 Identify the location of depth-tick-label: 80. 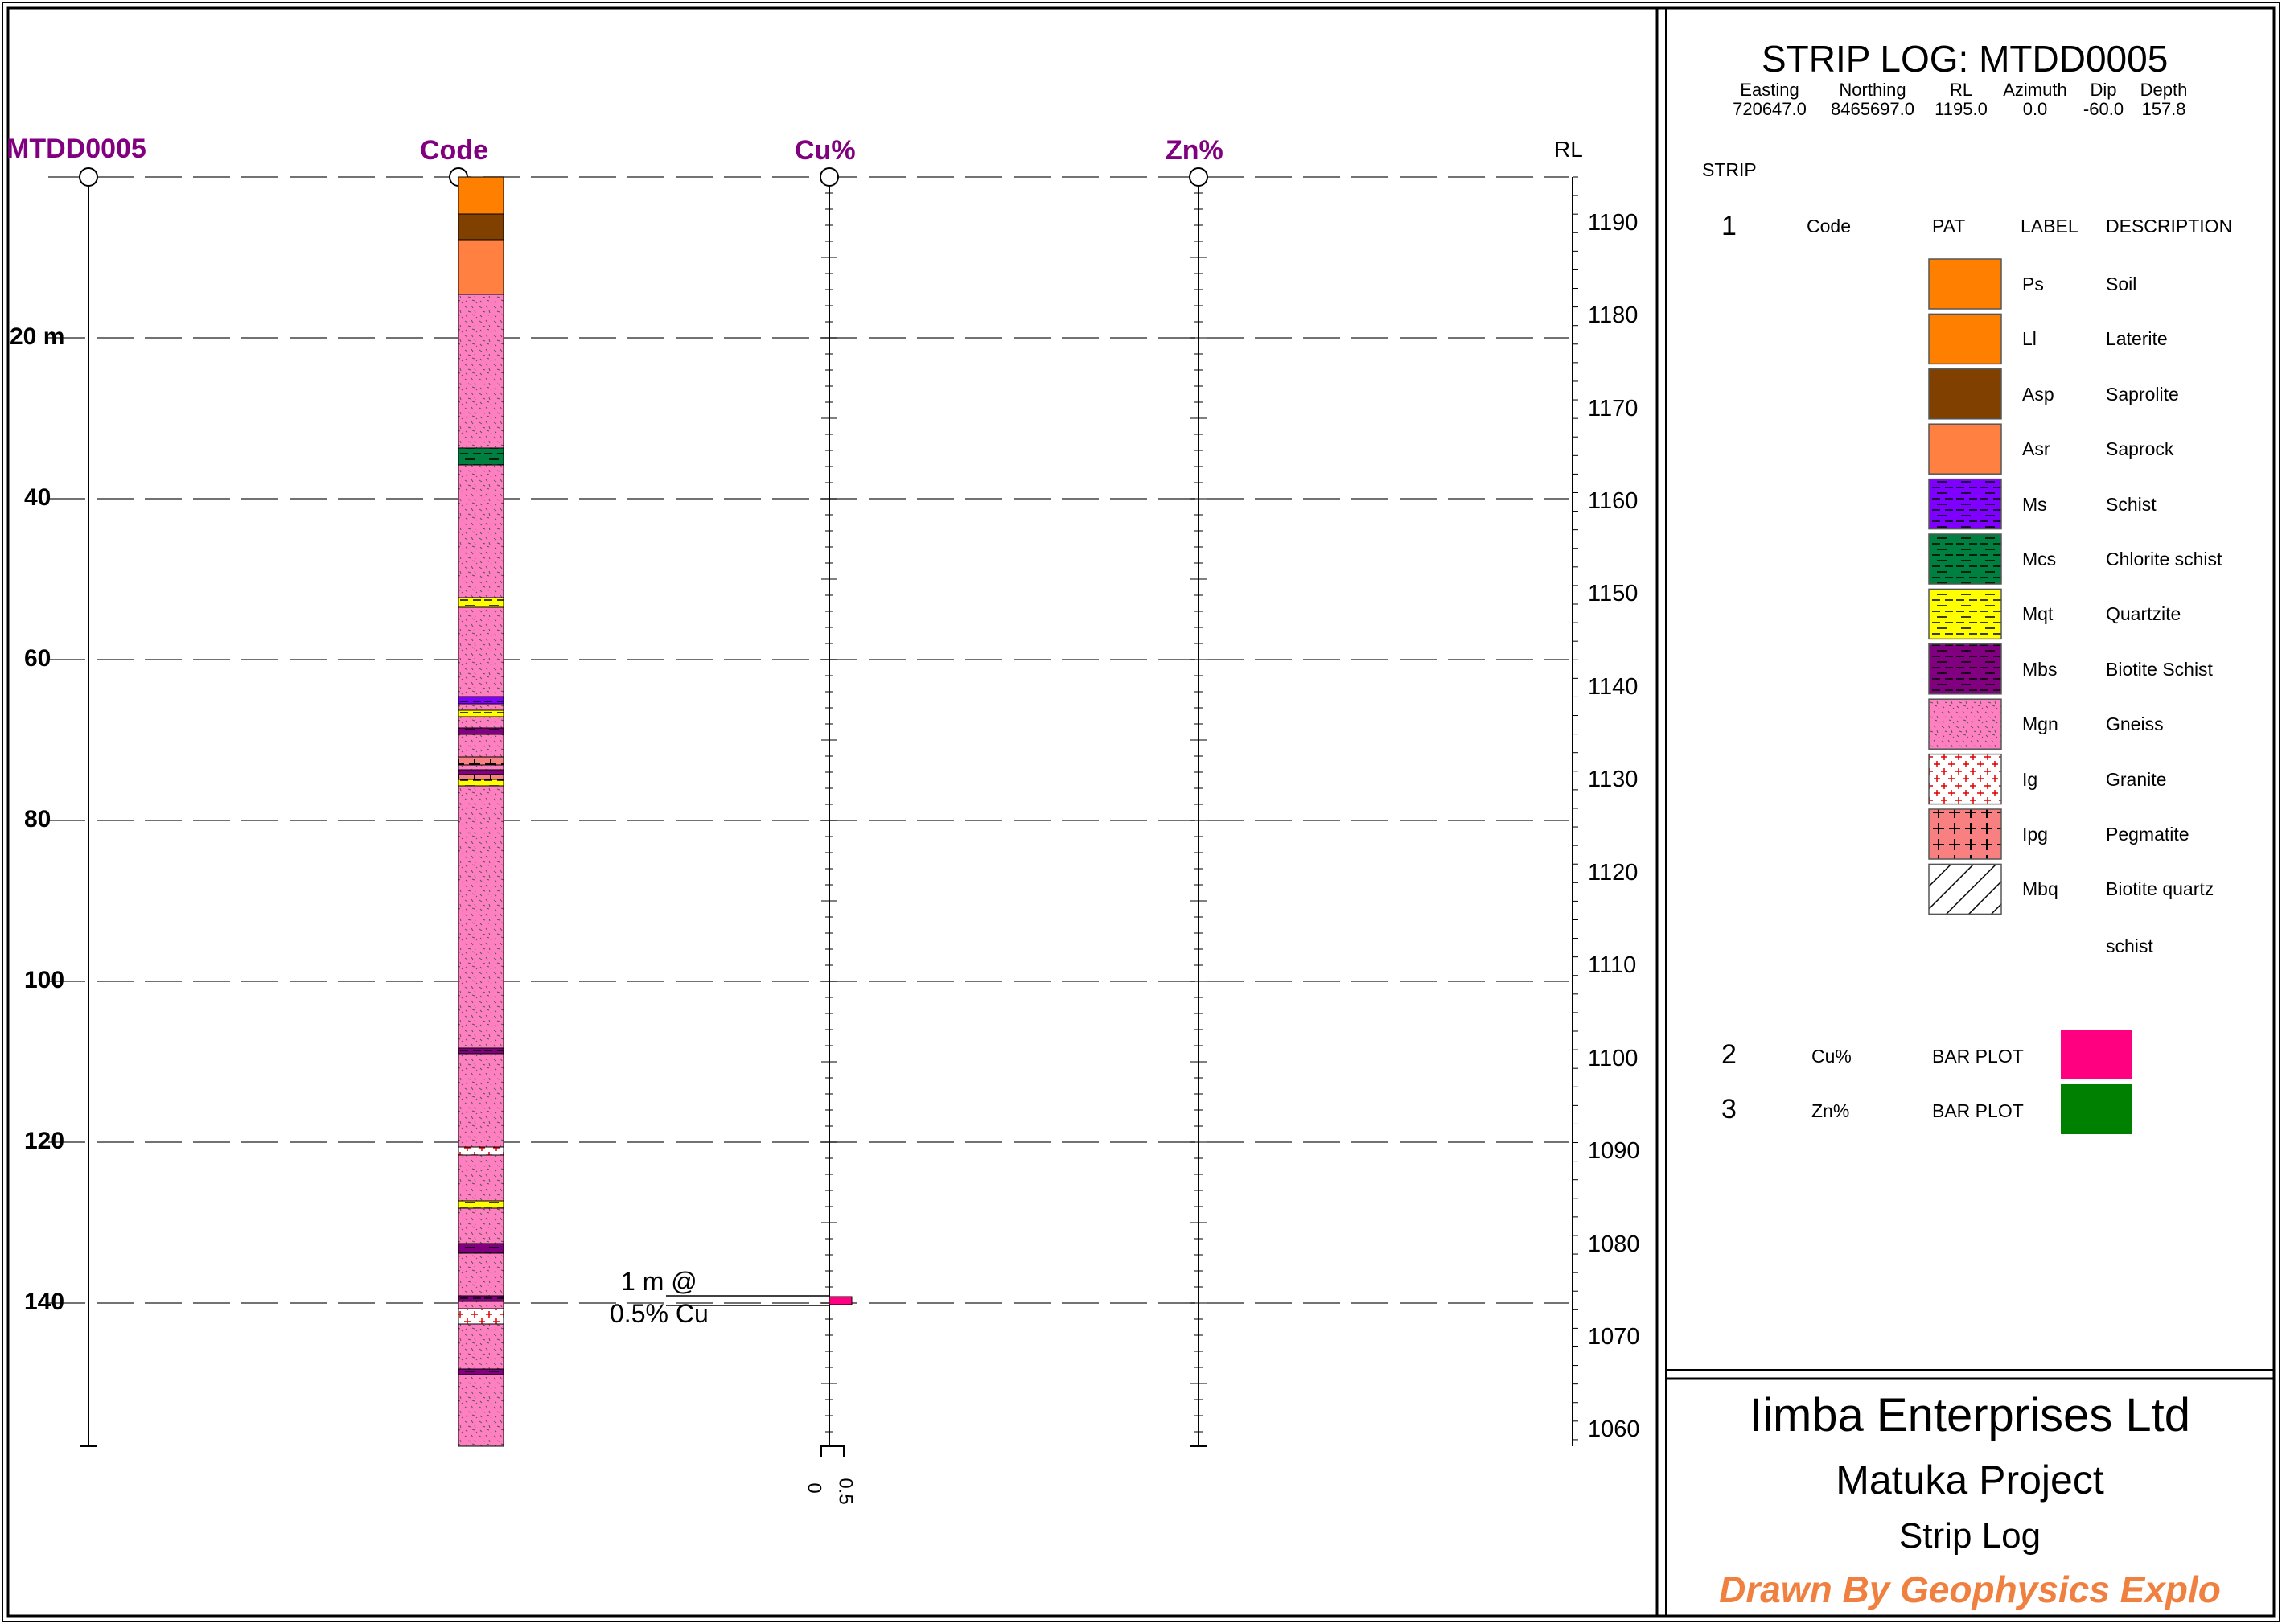
(37, 820).